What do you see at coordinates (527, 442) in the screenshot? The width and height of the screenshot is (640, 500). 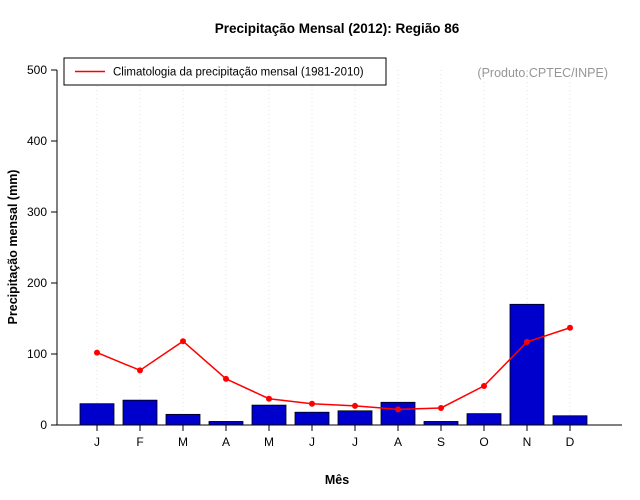 I see `x-tick-label: N` at bounding box center [527, 442].